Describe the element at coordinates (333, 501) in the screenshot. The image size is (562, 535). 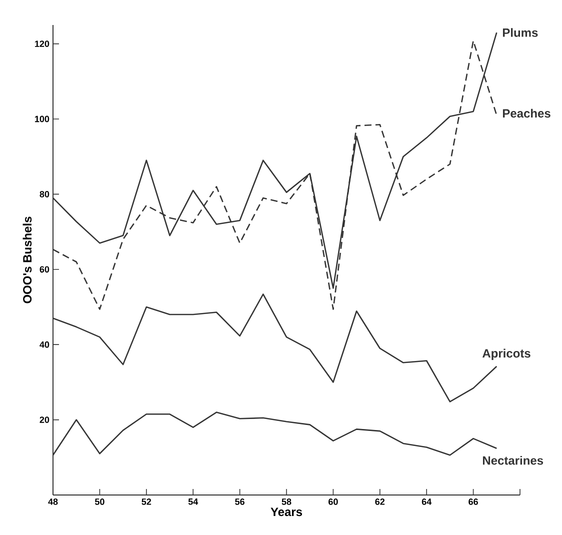
I see `x-tick-label: 60` at that location.